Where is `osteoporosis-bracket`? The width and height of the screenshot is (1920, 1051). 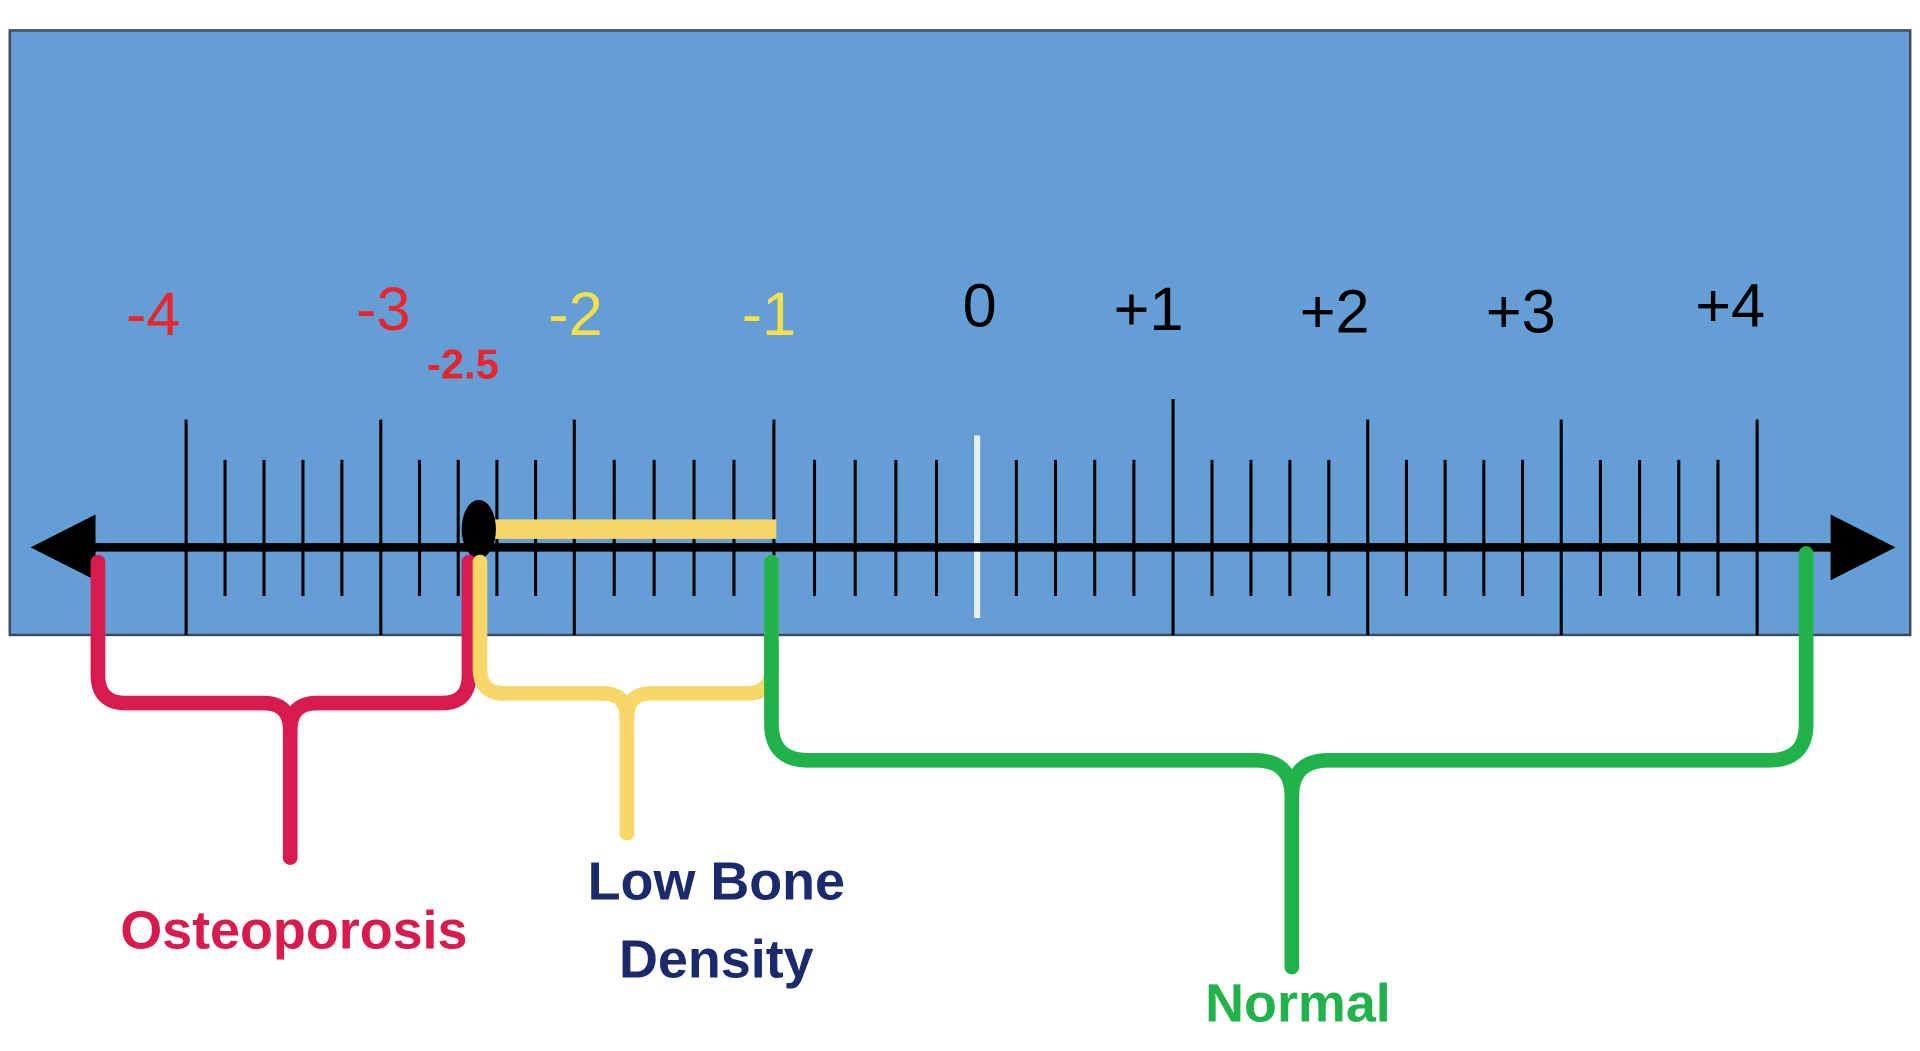
osteoporosis-bracket is located at coordinates (283, 709).